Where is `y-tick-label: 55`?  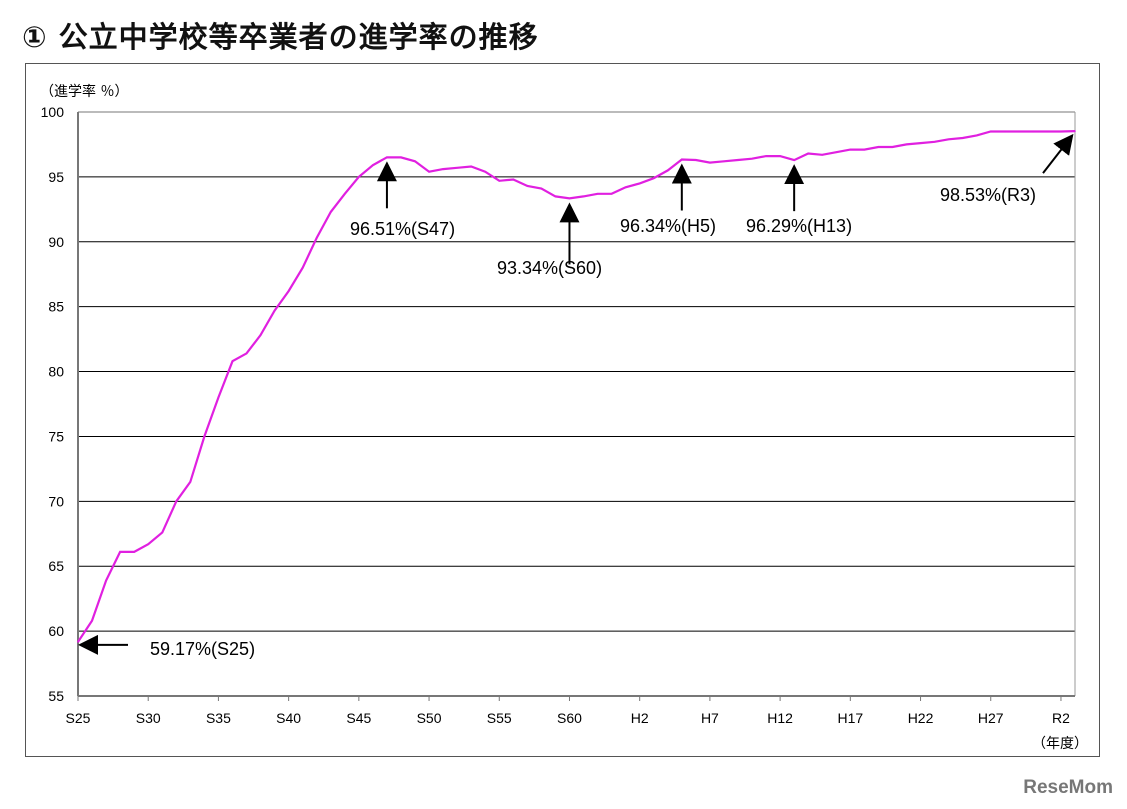
y-tick-label: 55 is located at coordinates (56, 696).